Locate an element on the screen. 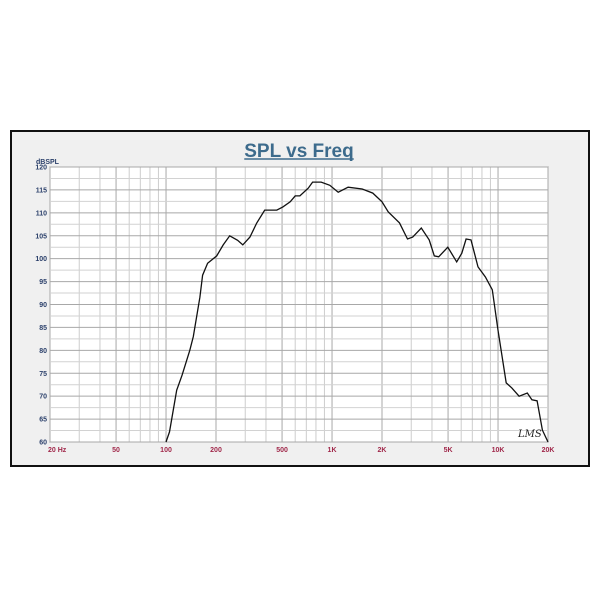 The height and width of the screenshot is (600, 600). x-tick-label: 20 Hz is located at coordinates (57, 450).